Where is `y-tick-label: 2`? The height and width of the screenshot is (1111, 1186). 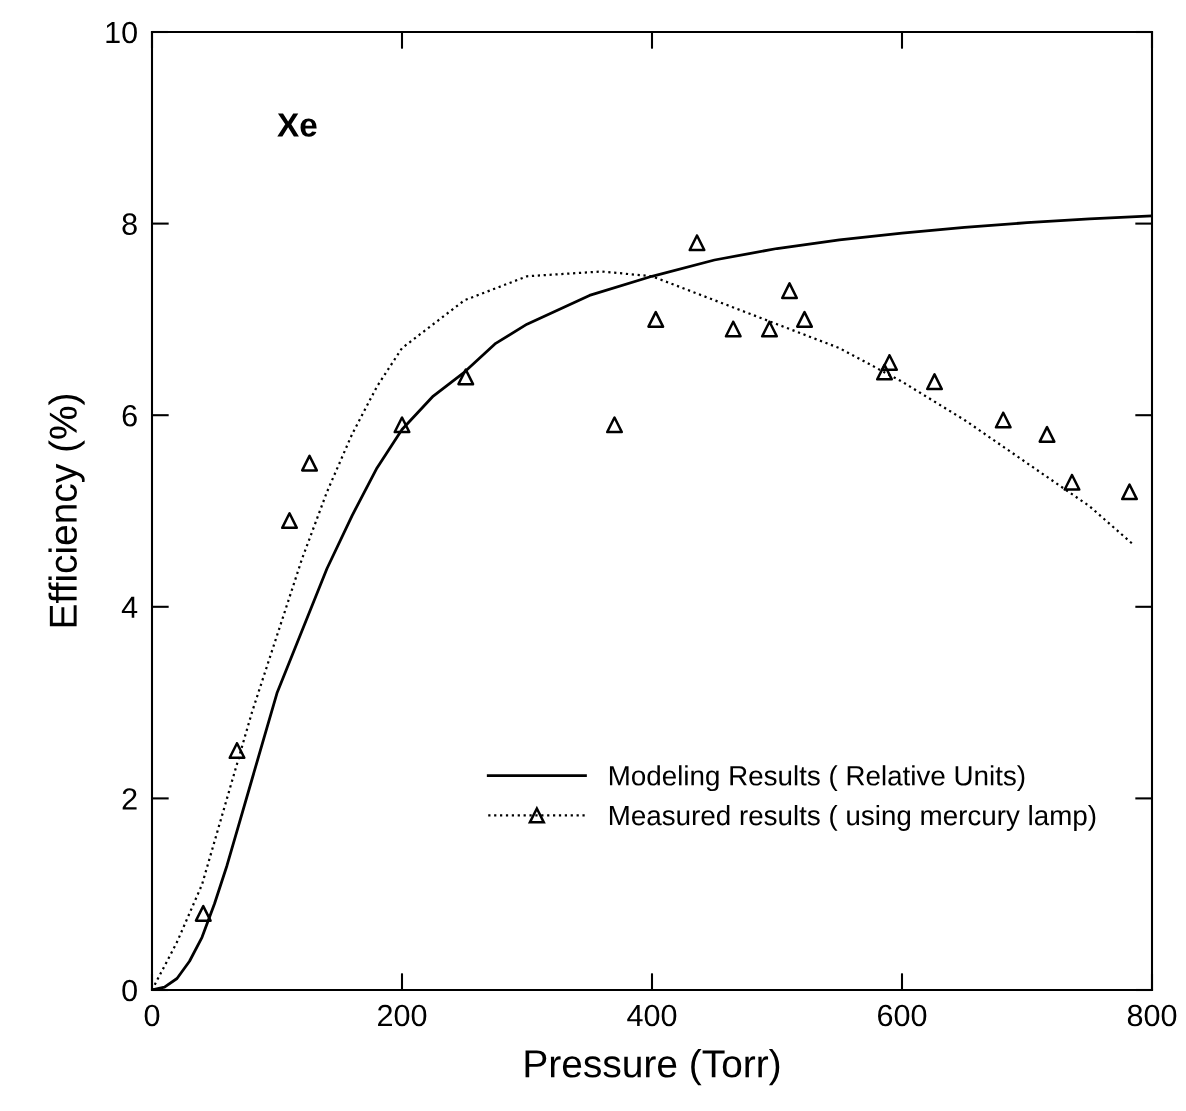 y-tick-label: 2 is located at coordinates (129, 799).